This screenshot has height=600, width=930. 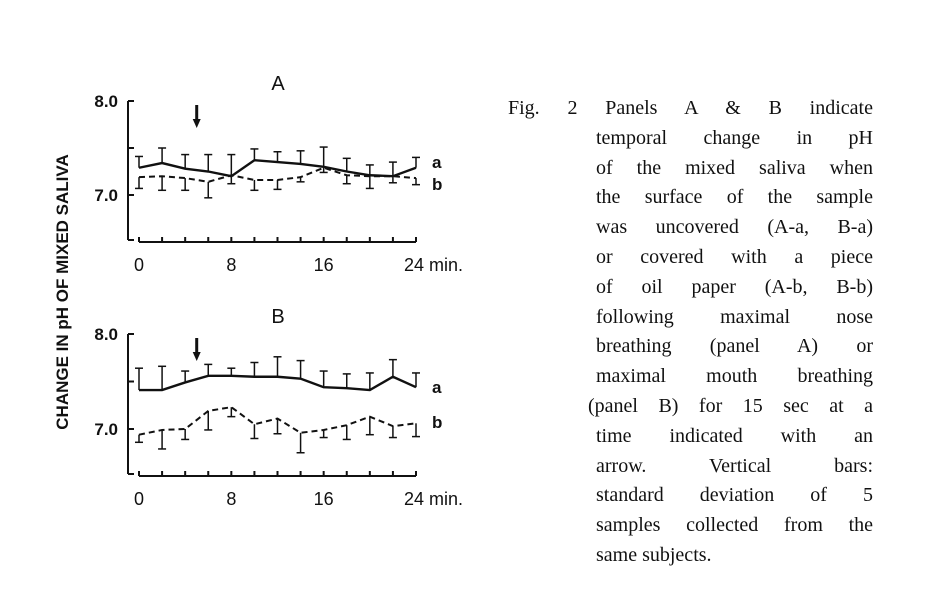 What do you see at coordinates (734, 525) in the screenshot?
I see `caption-line: samples collected from the` at bounding box center [734, 525].